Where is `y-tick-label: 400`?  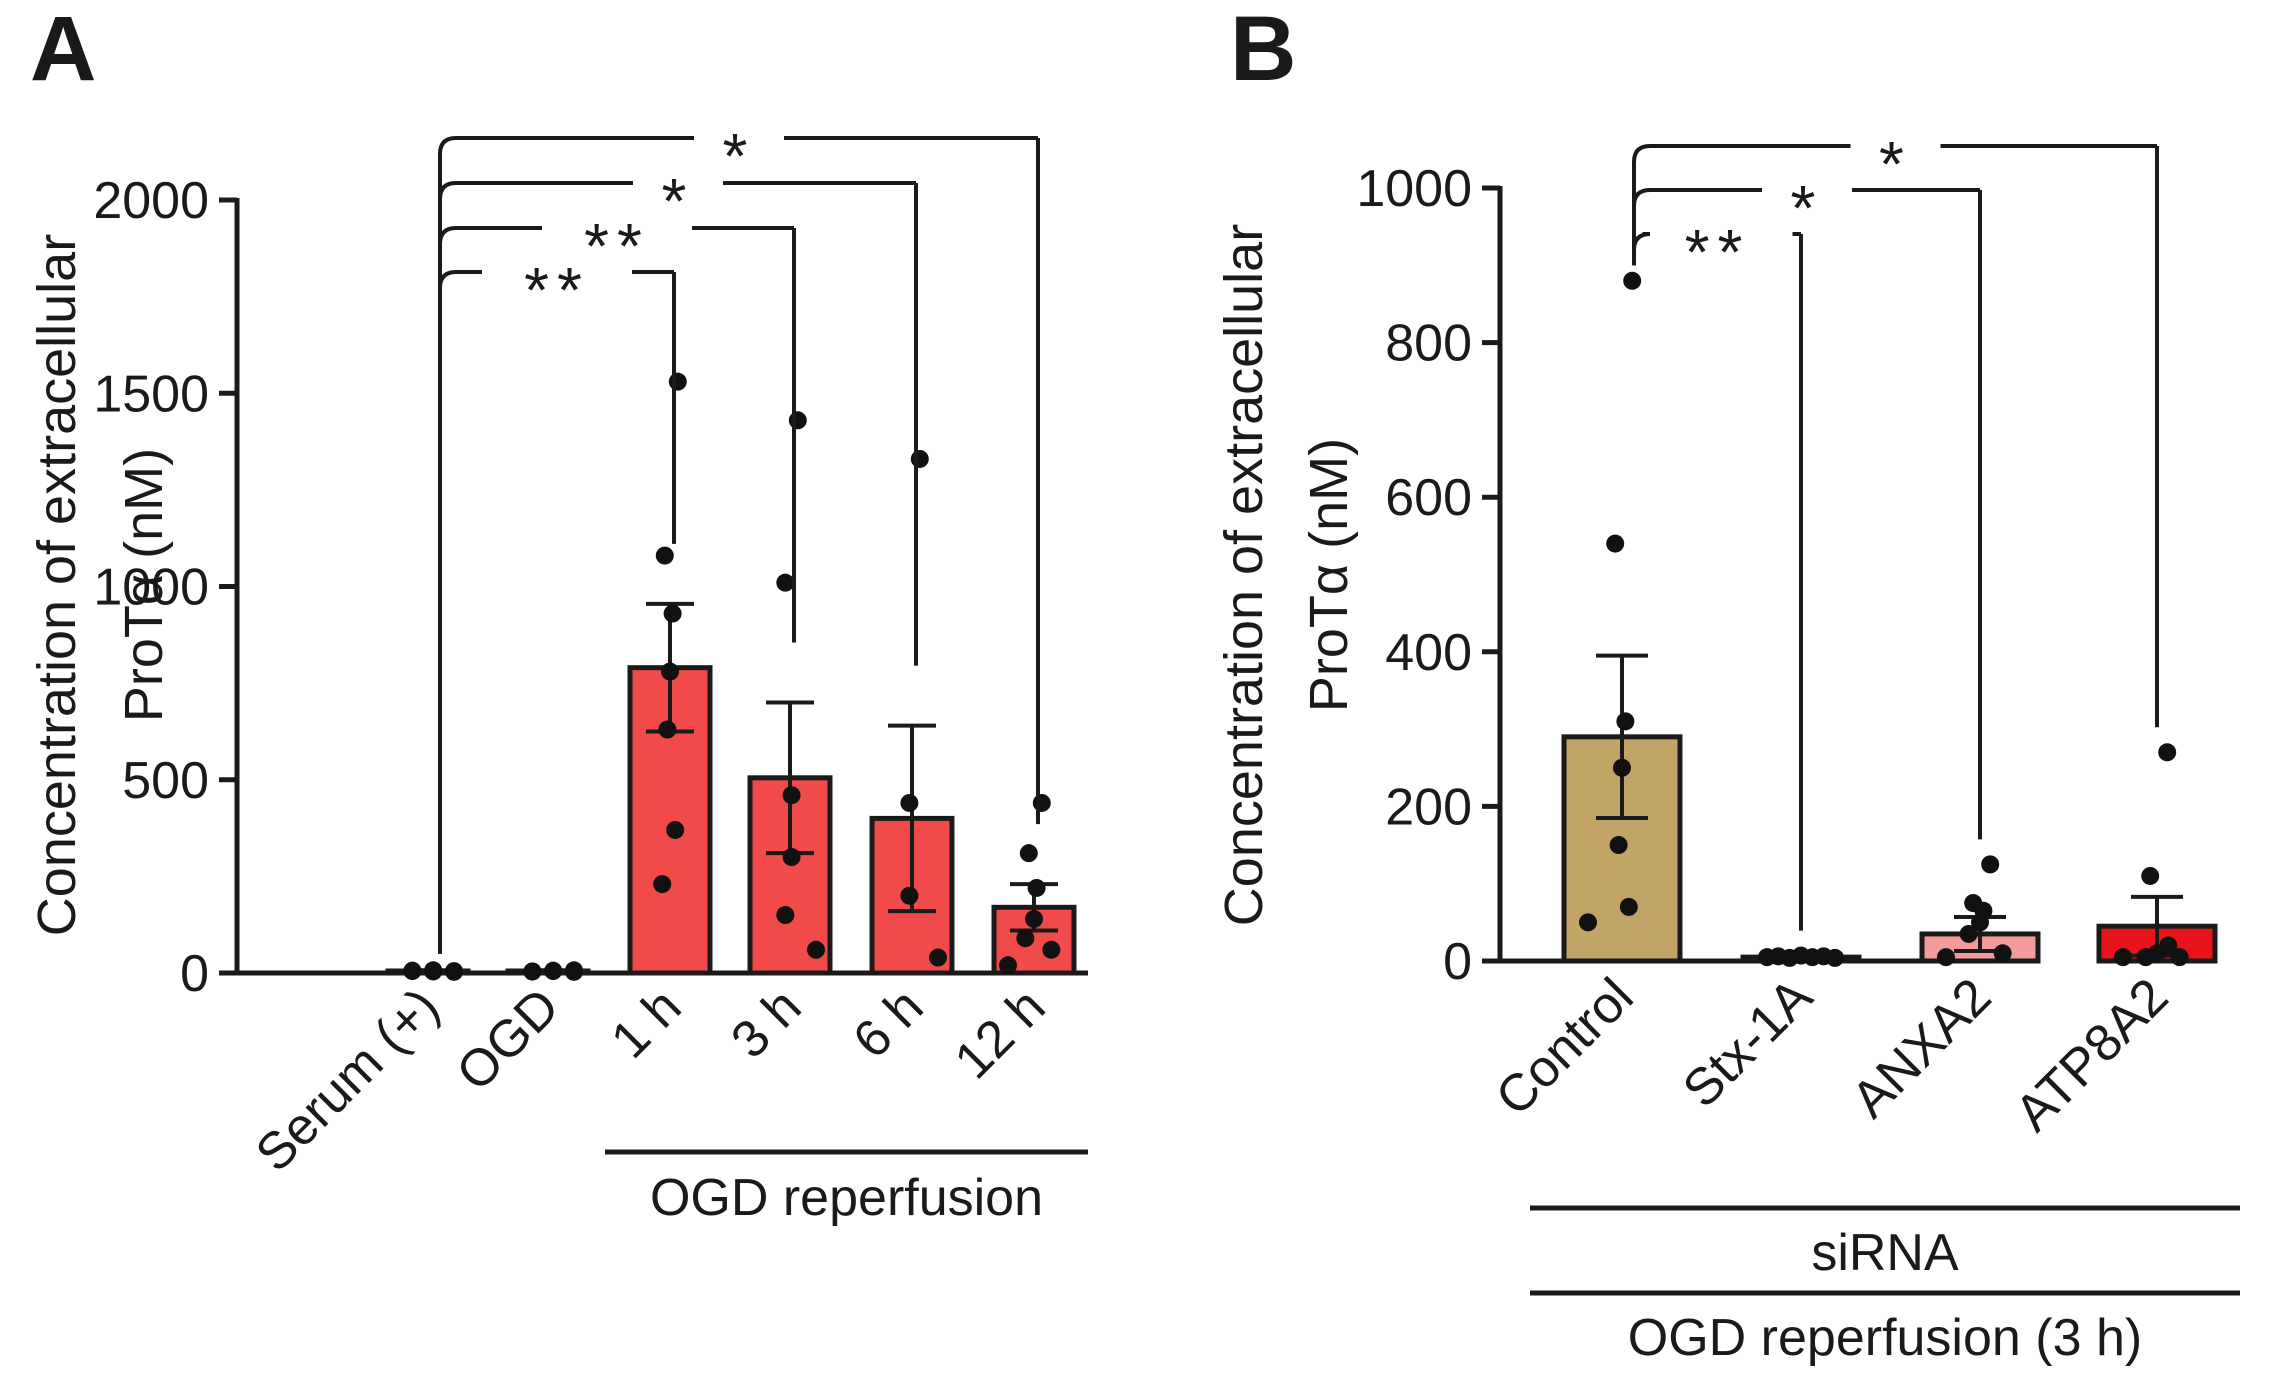
y-tick-label: 400 is located at coordinates (1428, 653).